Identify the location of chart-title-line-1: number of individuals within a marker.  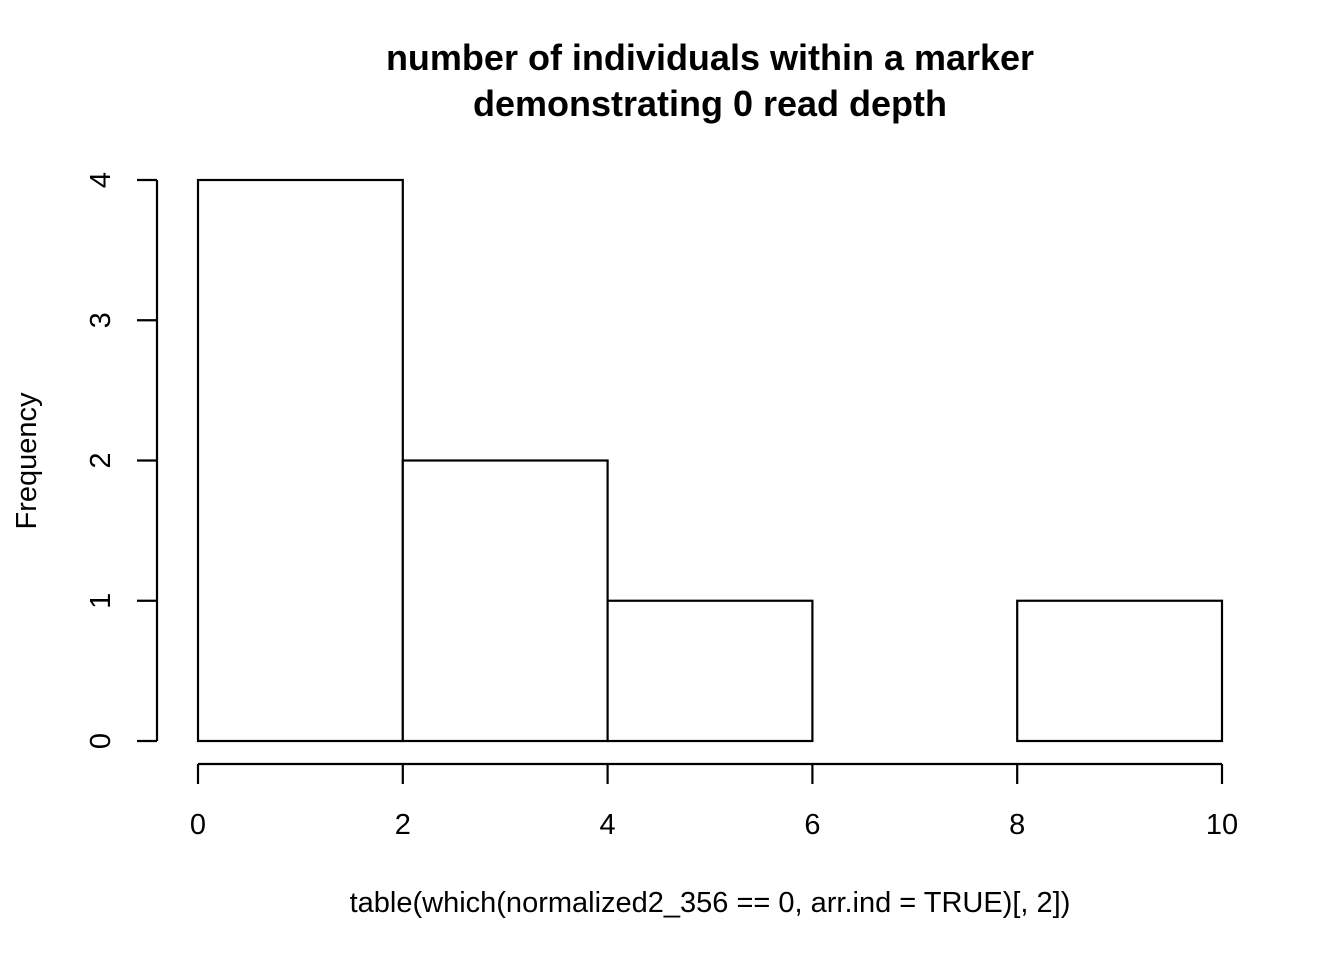
(710, 57).